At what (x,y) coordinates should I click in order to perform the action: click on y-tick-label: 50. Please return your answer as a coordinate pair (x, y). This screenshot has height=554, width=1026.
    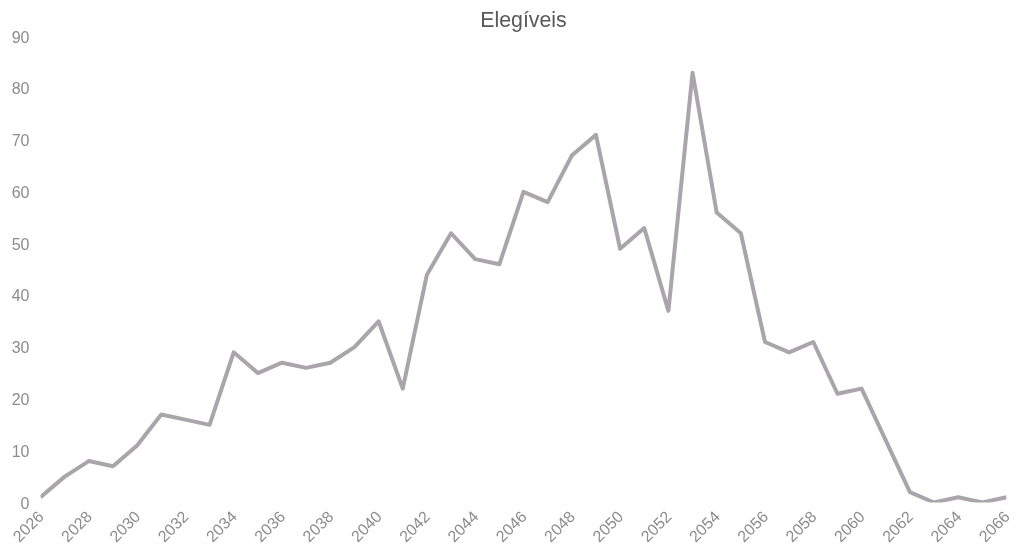
    Looking at the image, I should click on (20, 244).